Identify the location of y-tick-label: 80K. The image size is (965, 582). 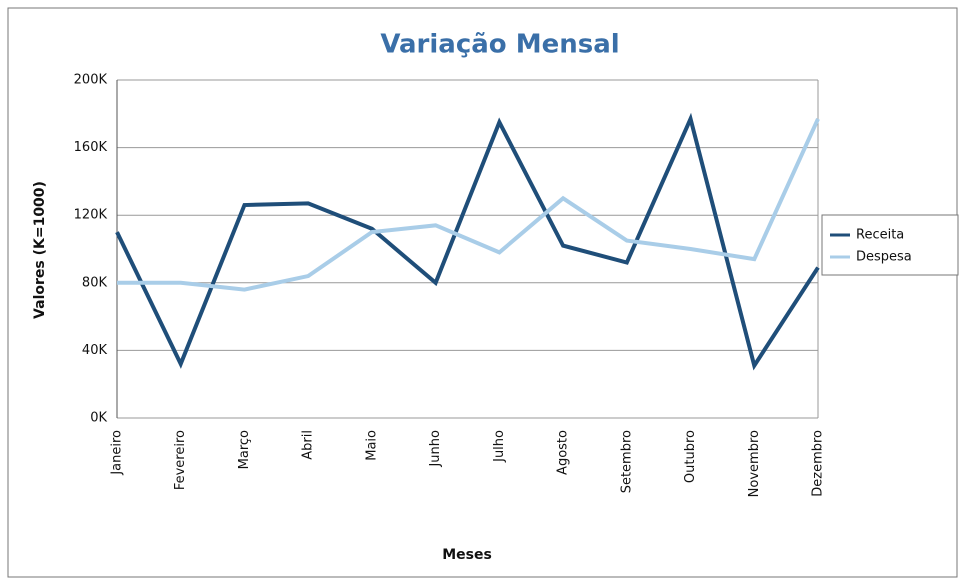
(95, 282).